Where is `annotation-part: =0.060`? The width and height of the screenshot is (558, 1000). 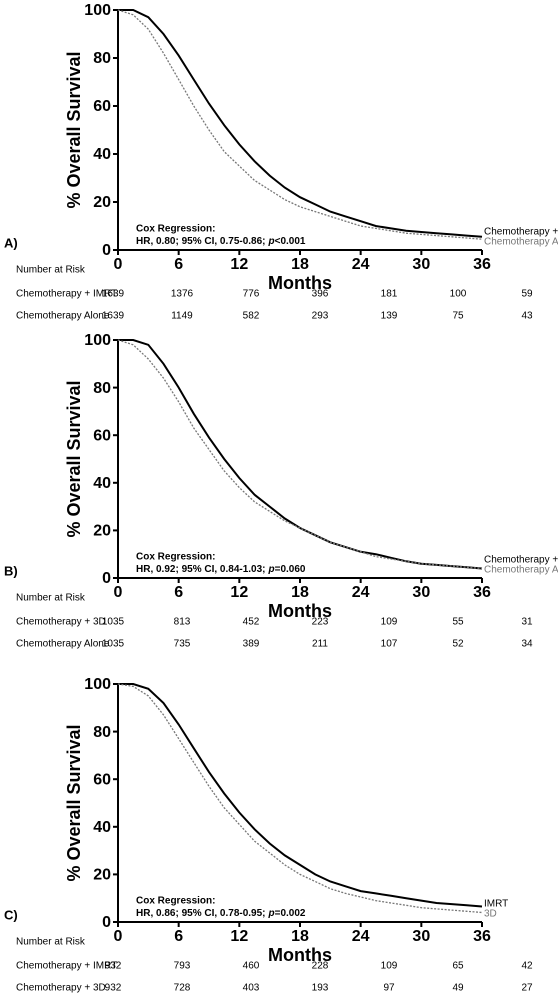
annotation-part: =0.060 is located at coordinates (290, 569).